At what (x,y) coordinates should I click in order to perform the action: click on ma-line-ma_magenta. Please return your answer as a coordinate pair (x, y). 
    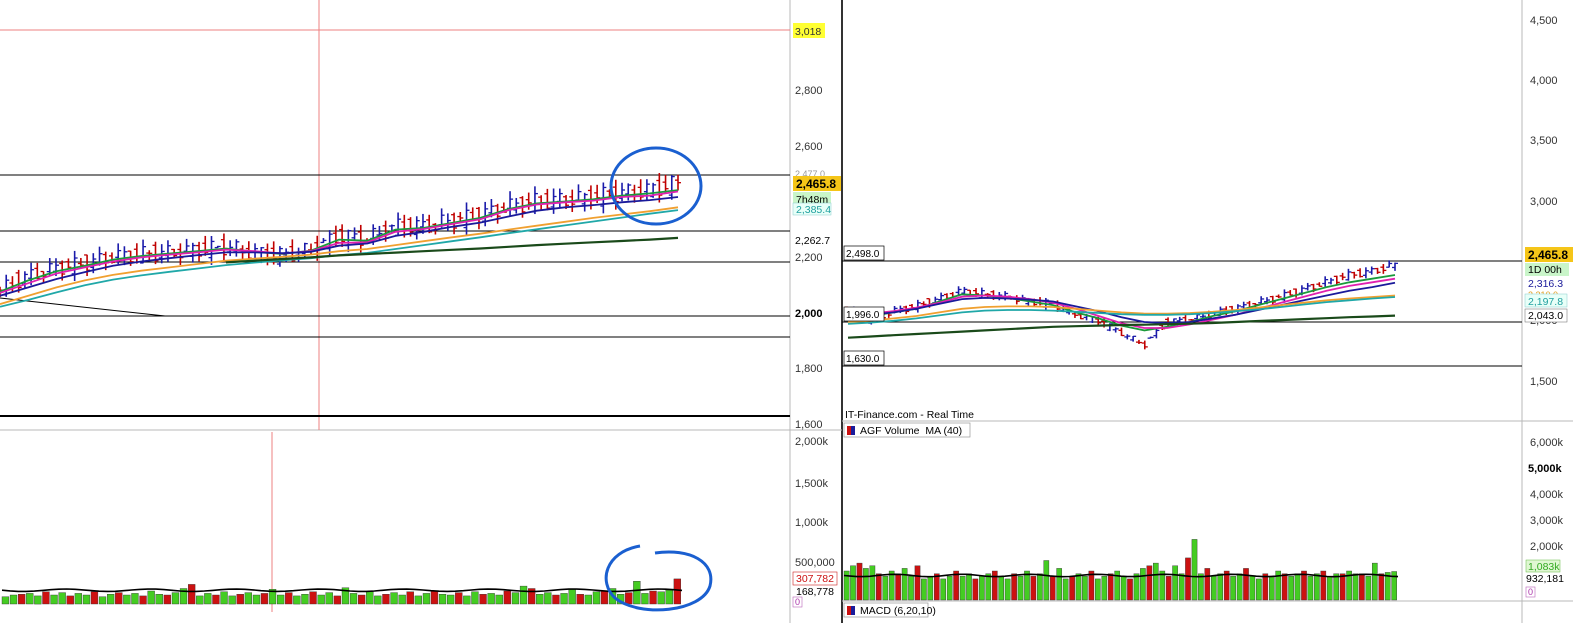
    Looking at the image, I should click on (339, 242).